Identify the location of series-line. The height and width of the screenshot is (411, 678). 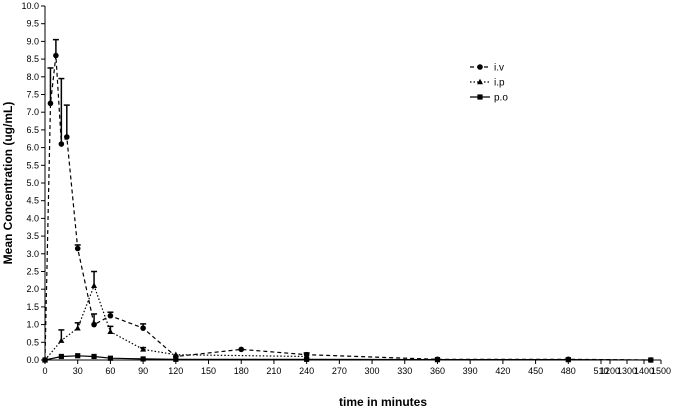
(175, 322).